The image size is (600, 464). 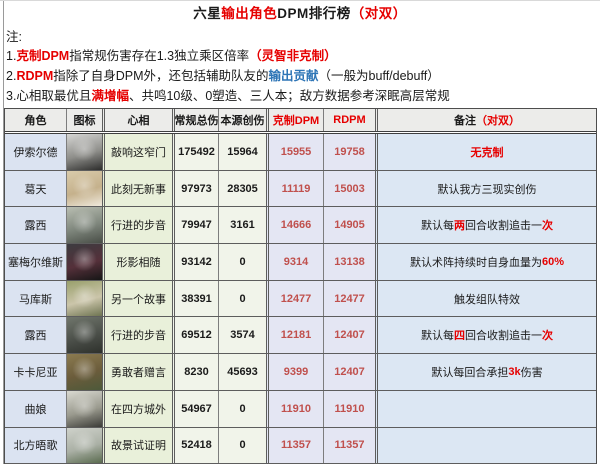 I want to click on cell-character-name: 伊索尔德, so click(x=35, y=152).